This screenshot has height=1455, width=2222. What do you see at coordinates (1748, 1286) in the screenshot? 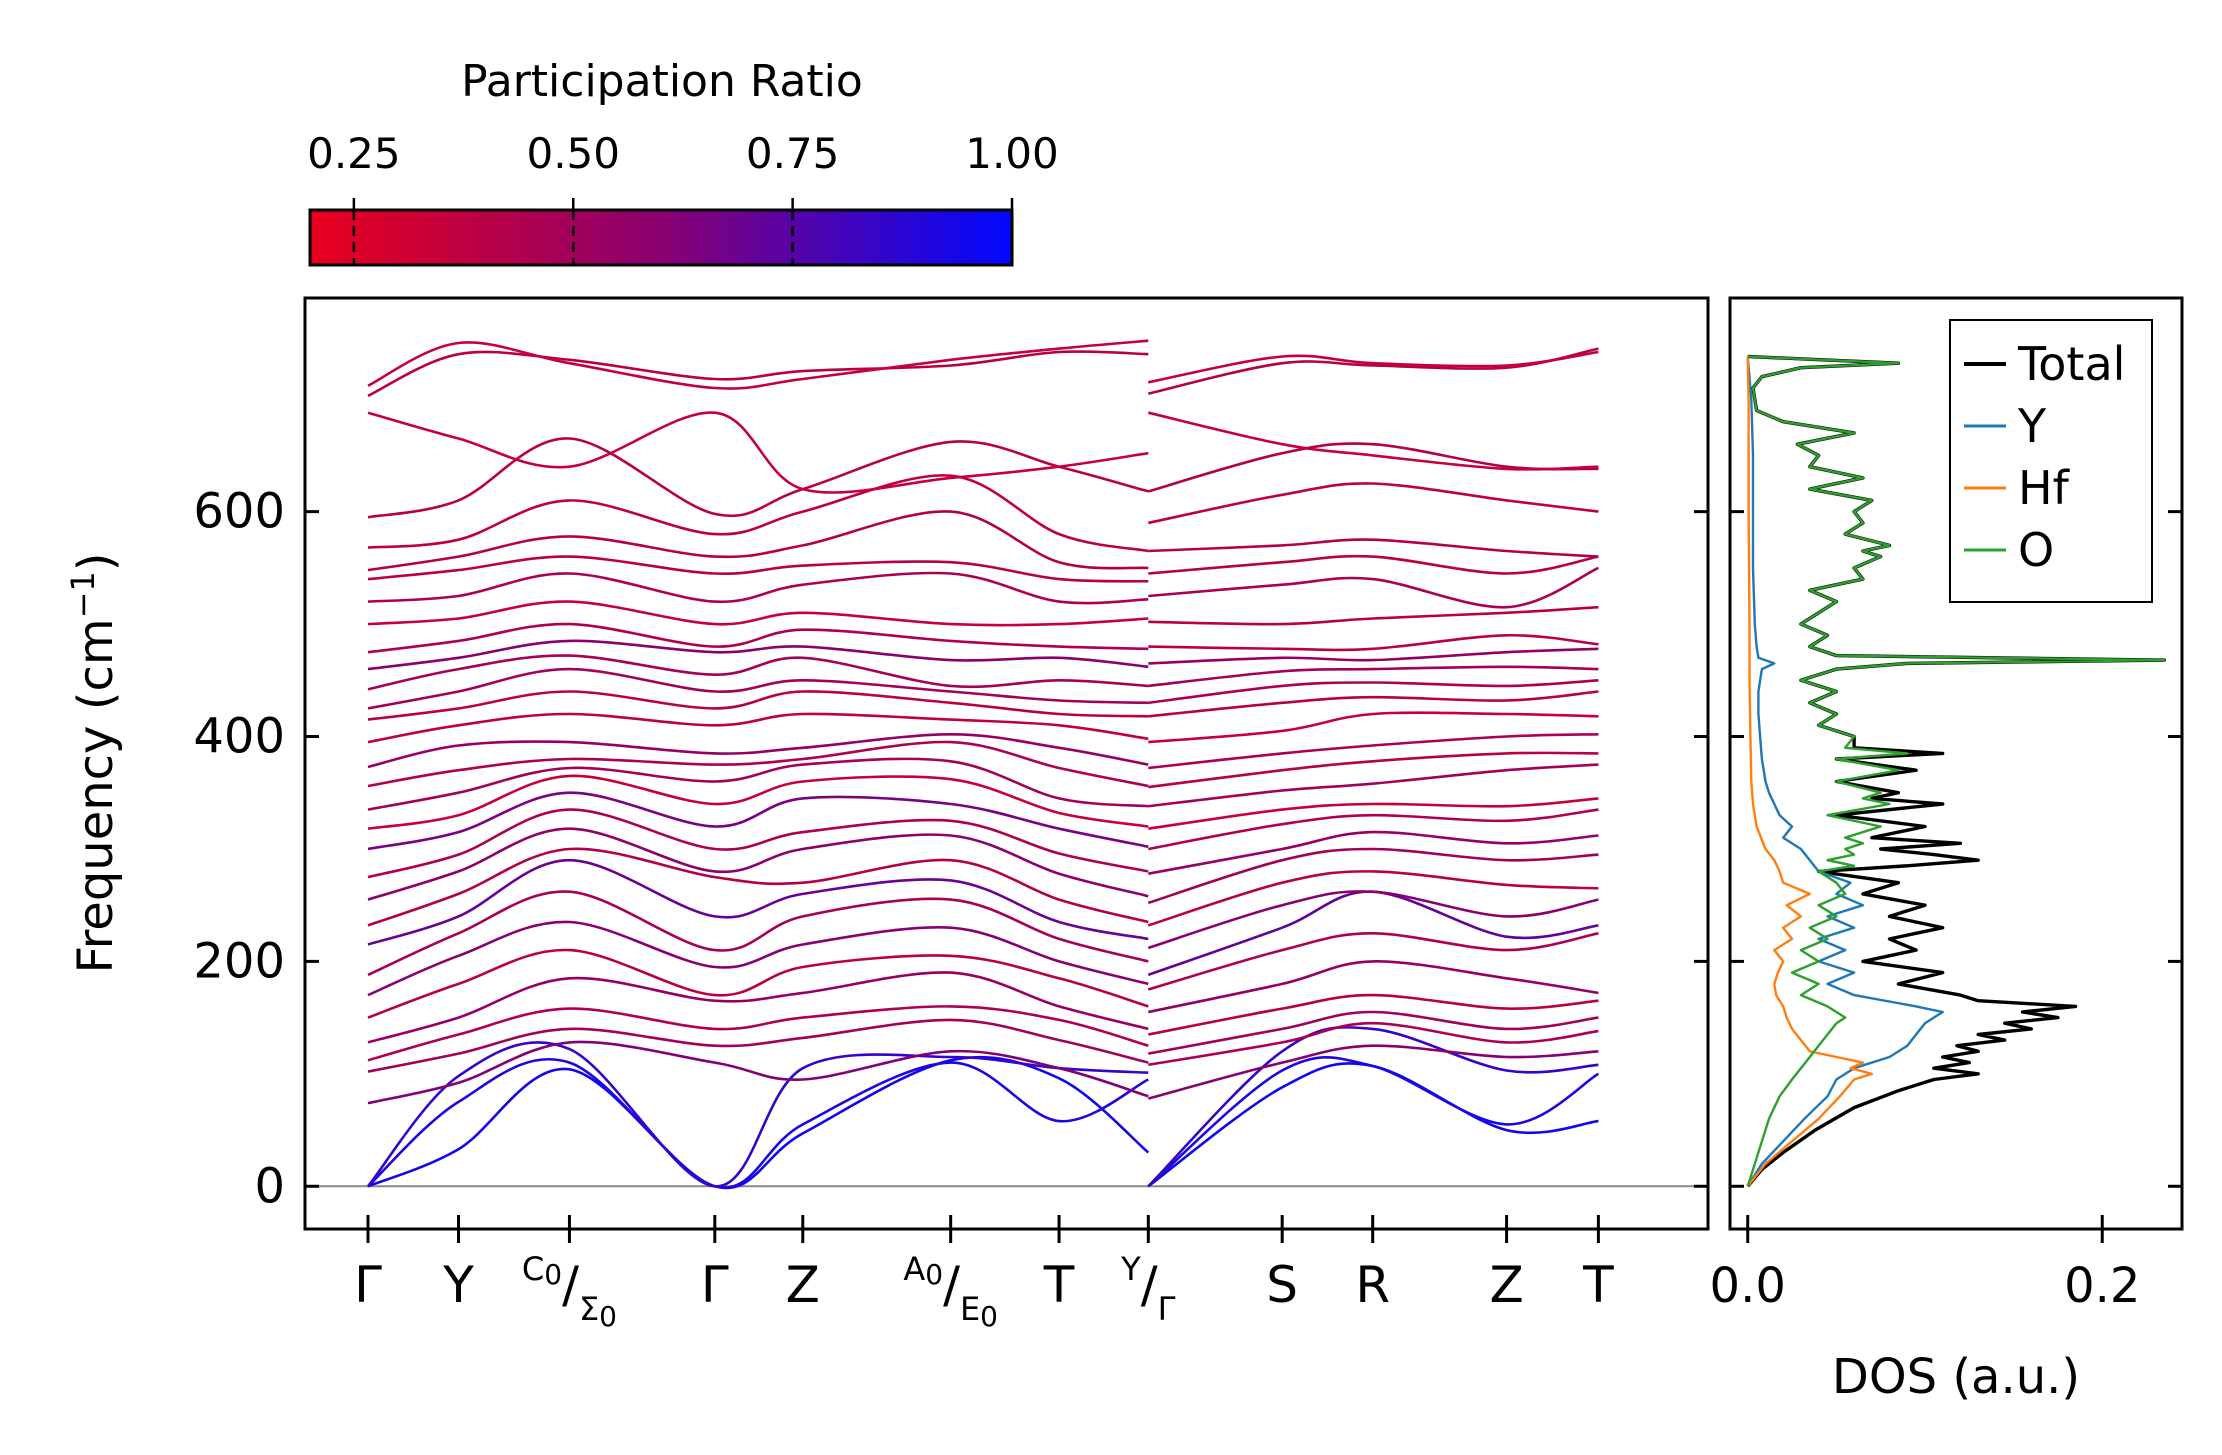
I see `dos-x-tick-label: 0.0` at bounding box center [1748, 1286].